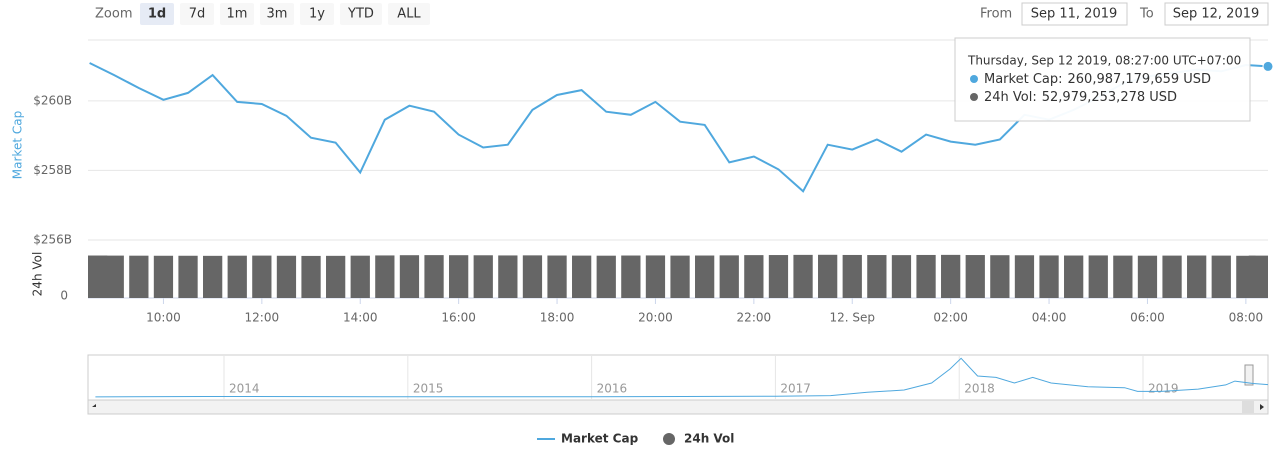 The image size is (1280, 452). I want to click on x-tick-label: 12. Sep, so click(852, 318).